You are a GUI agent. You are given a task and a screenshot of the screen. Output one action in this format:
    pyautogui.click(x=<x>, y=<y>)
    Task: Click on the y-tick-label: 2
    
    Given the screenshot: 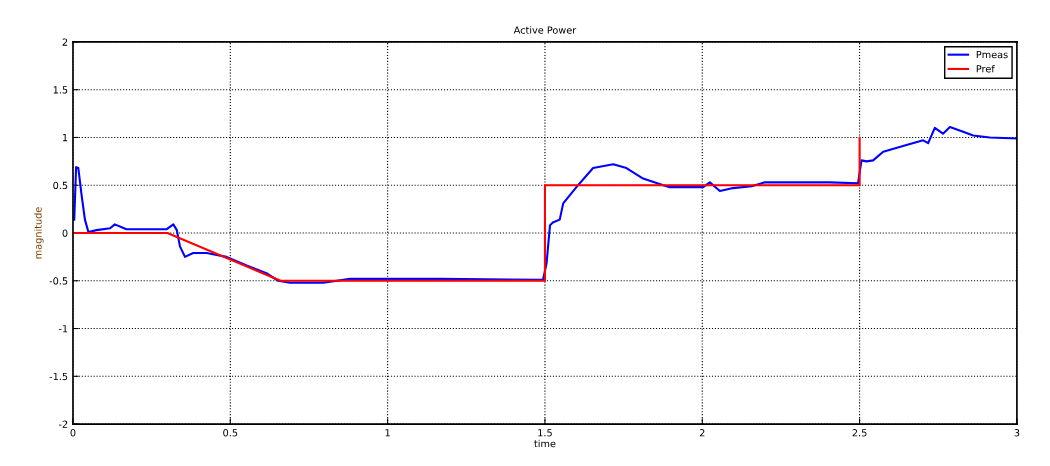 What is the action you would take?
    pyautogui.click(x=65, y=42)
    